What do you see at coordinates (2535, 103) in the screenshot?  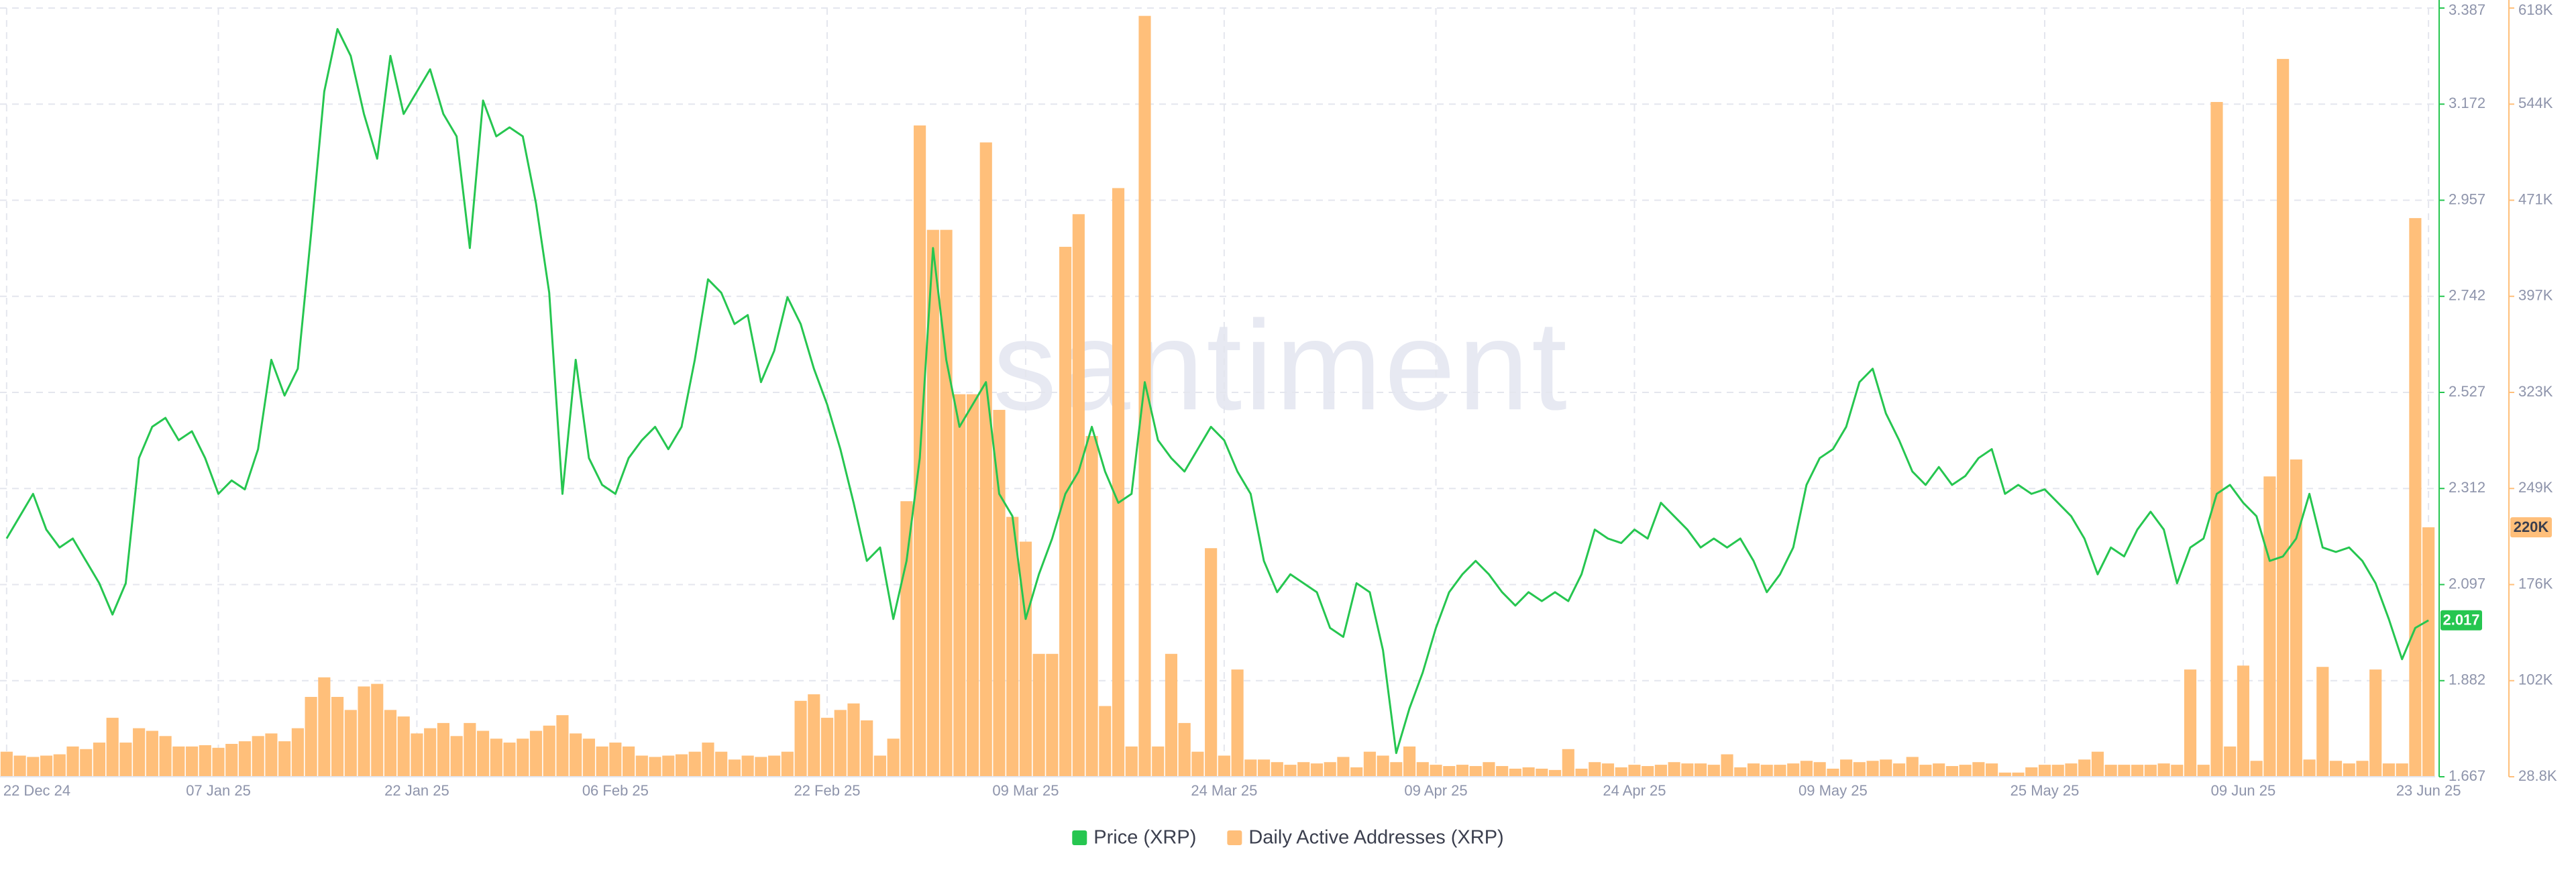 I see `y2-tick-label: 544K` at bounding box center [2535, 103].